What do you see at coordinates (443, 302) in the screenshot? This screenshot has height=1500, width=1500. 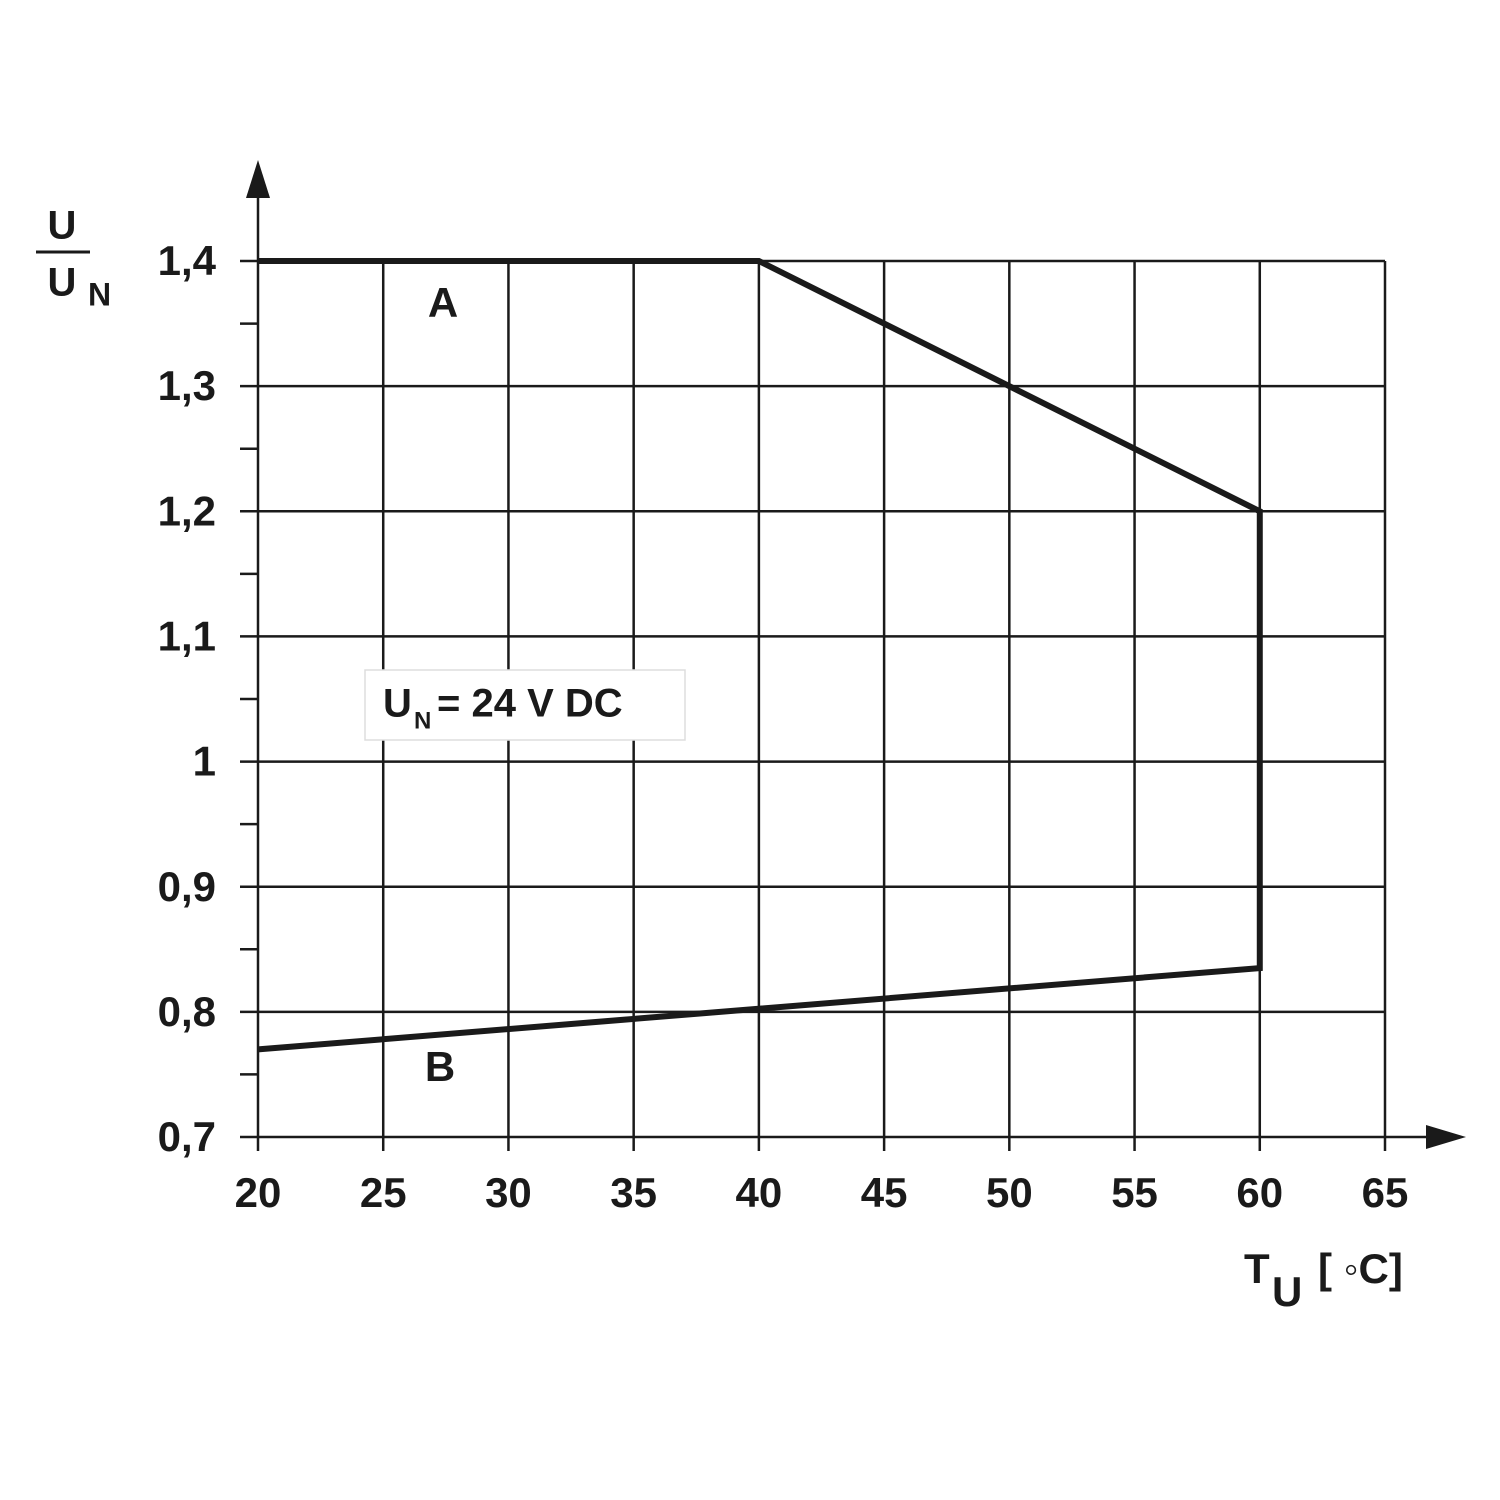 I see `annotation: A` at bounding box center [443, 302].